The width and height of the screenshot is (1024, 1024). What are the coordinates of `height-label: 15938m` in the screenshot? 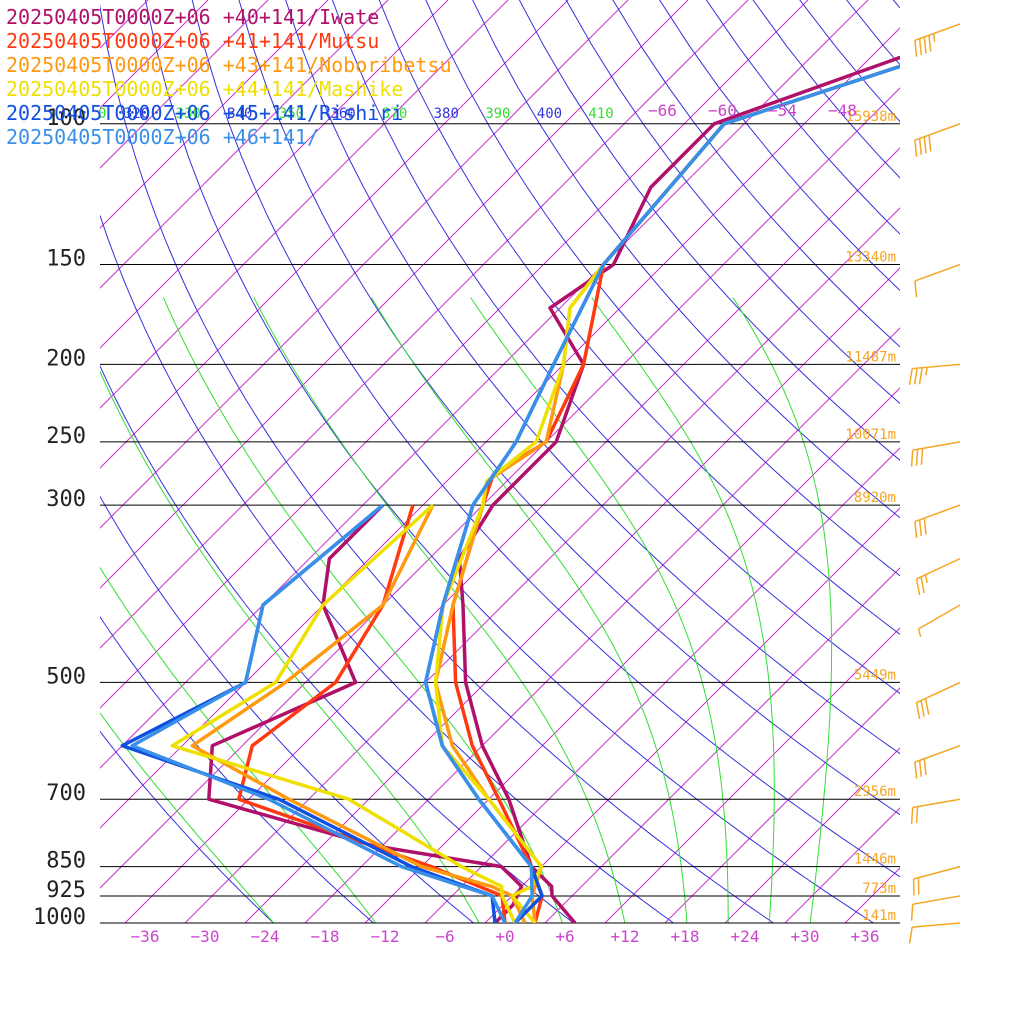 It's located at (870, 117).